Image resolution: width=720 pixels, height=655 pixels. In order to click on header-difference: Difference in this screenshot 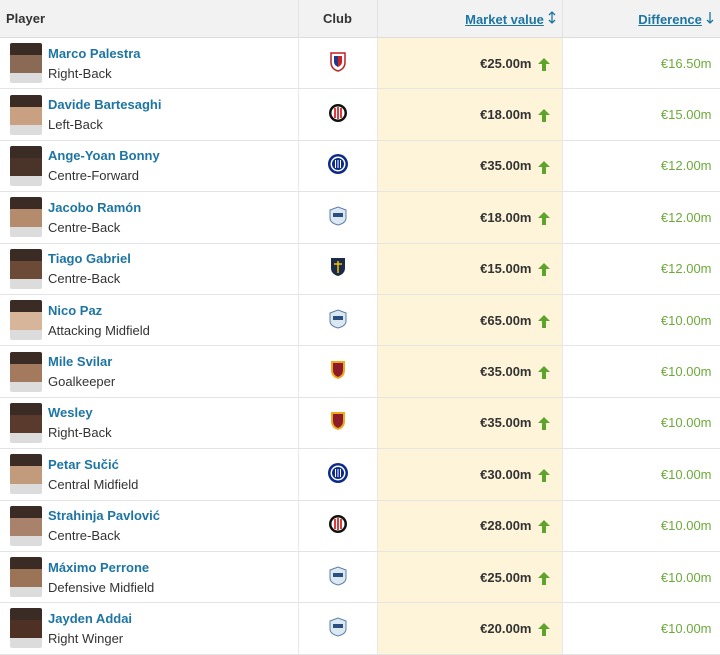, I will do `click(641, 19)`.